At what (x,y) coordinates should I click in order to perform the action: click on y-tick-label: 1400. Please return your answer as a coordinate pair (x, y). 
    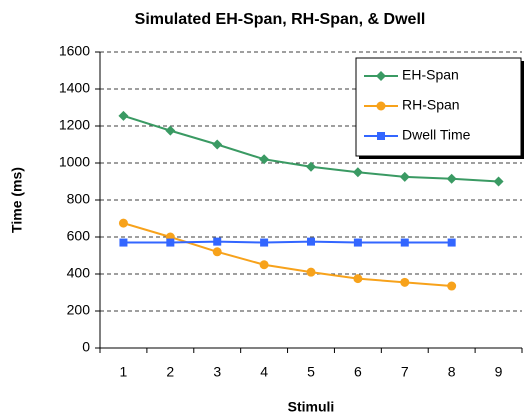
    Looking at the image, I should click on (74, 88).